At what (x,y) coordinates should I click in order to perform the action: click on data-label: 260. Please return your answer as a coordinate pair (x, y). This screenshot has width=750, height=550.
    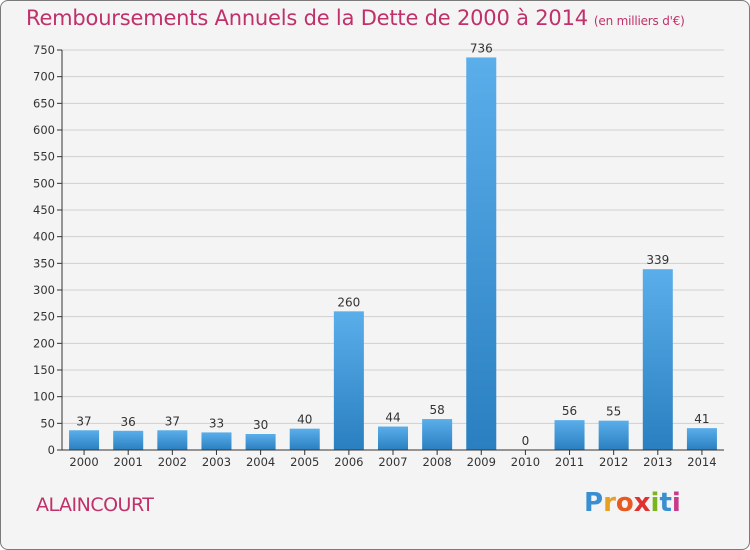
    Looking at the image, I should click on (348, 302).